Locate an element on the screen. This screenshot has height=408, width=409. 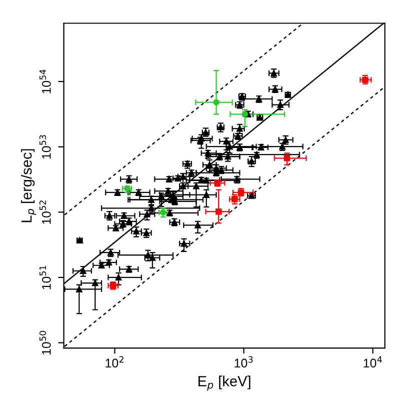
y-tick-label: 10$^{53}$ is located at coordinates (45, 147).